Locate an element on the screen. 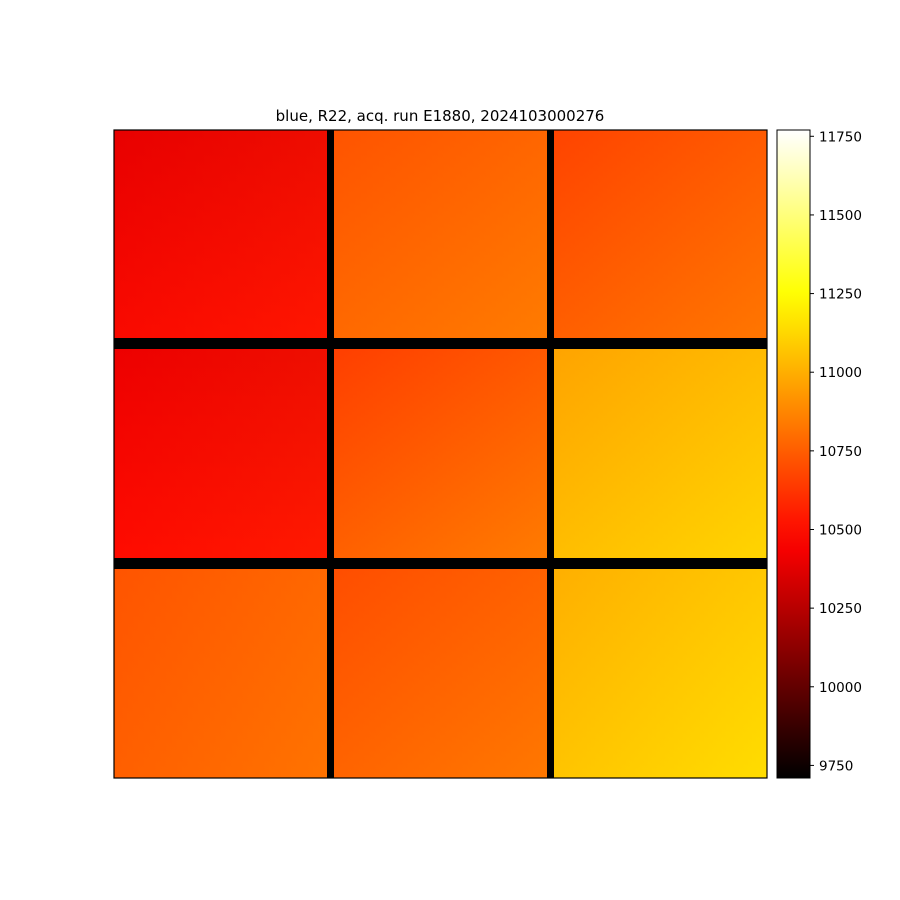 The image size is (900, 900). colorbar-tick-label: 11500 is located at coordinates (840, 216).